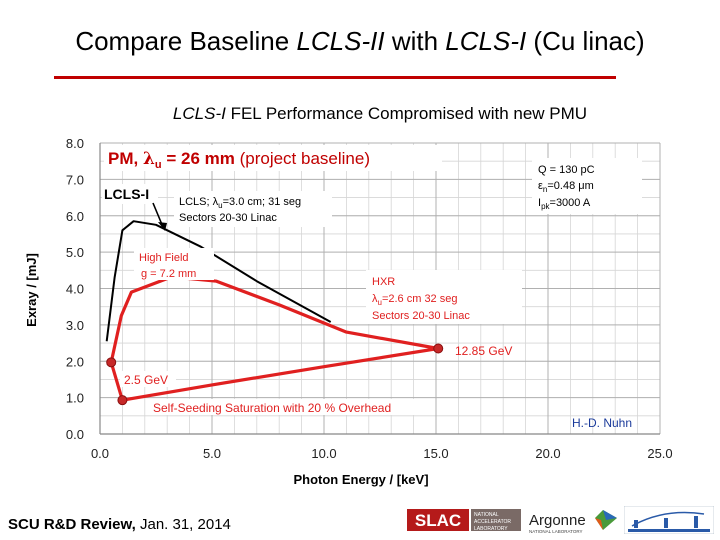 Image resolution: width=720 pixels, height=540 pixels. I want to click on params-box, so click(587, 186).